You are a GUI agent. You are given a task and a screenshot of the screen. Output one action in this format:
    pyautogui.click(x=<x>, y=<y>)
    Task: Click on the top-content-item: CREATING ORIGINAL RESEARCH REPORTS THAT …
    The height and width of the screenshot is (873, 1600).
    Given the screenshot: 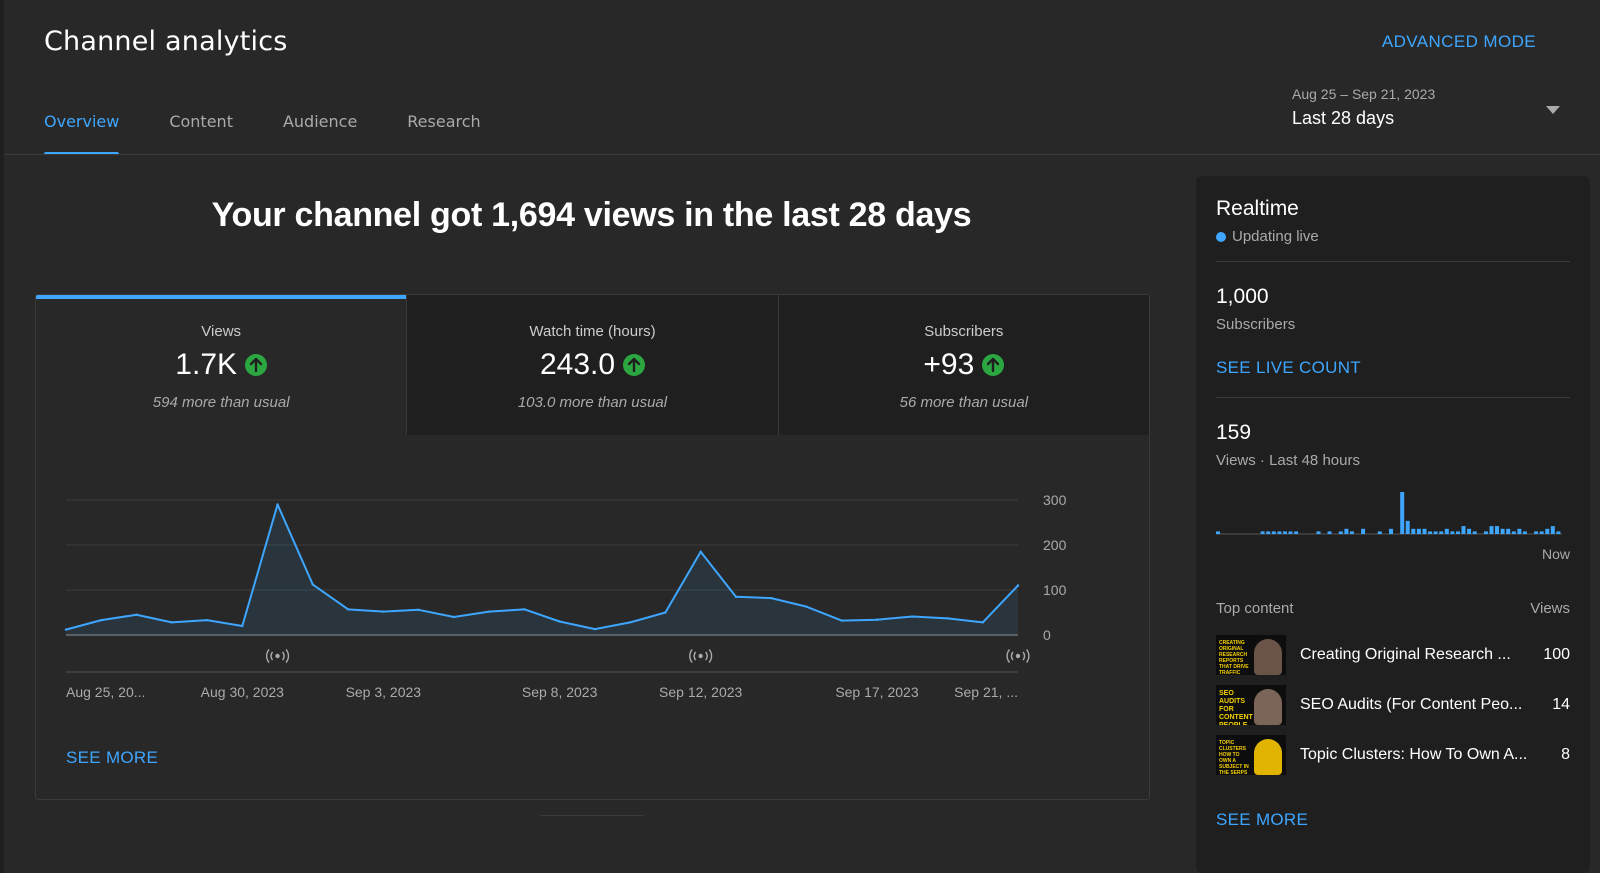 What is the action you would take?
    pyautogui.click(x=1393, y=655)
    